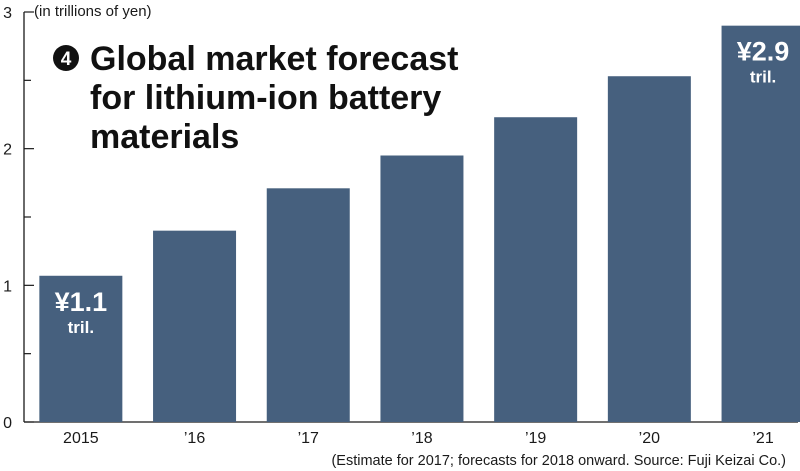  I want to click on x-tick-label: ’17, so click(308, 438).